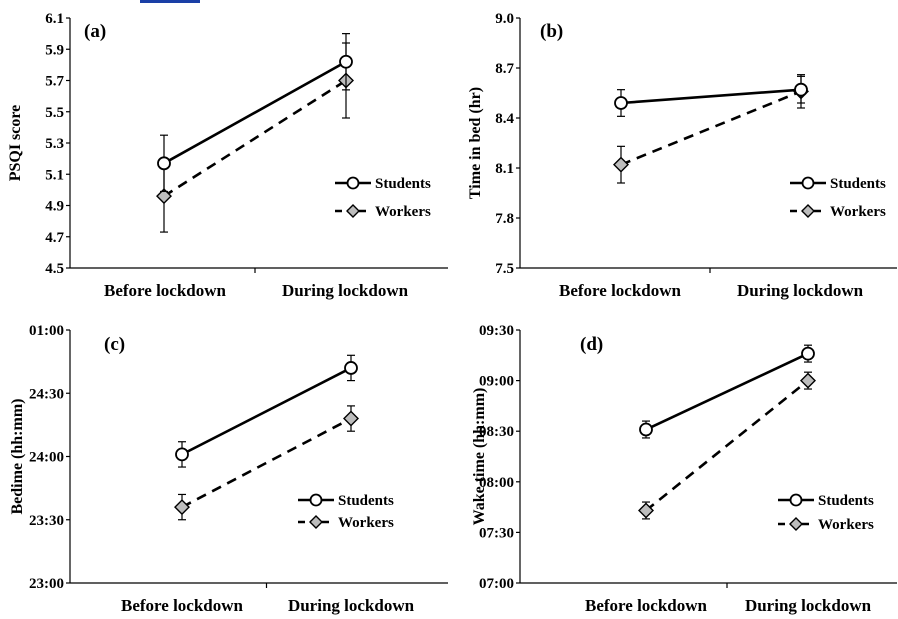 This screenshot has height=619, width=898. Describe the element at coordinates (170, 1) in the screenshot. I see `header-link-fragment` at that location.